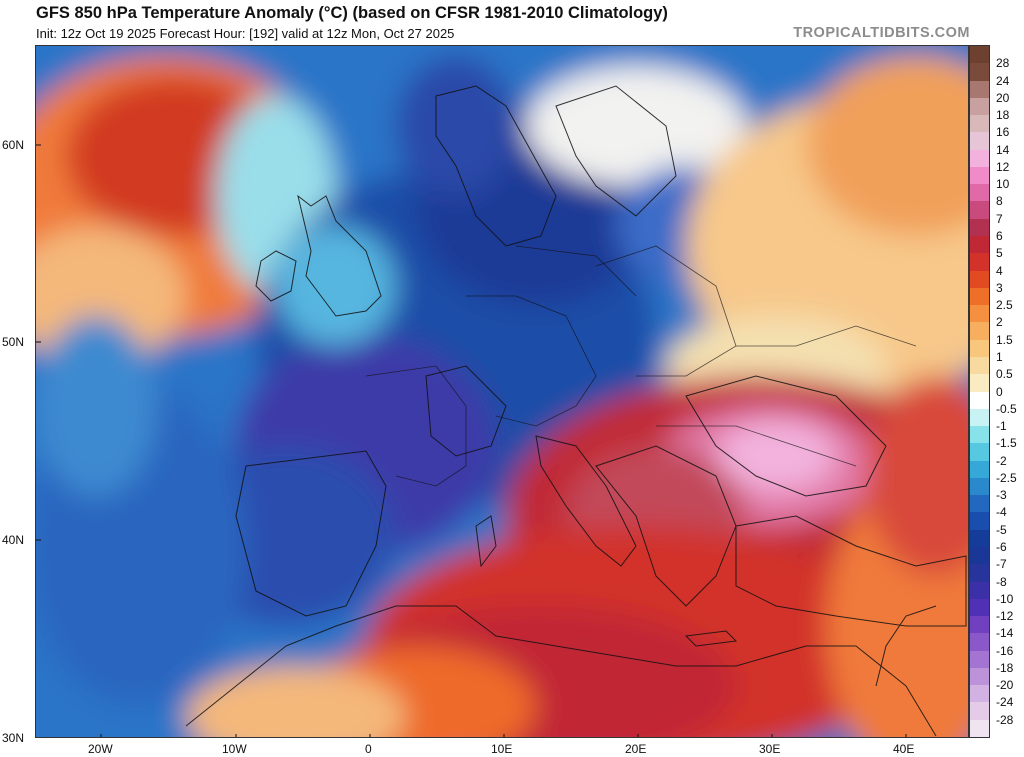 This screenshot has height=757, width=1024. Describe the element at coordinates (13, 342) in the screenshot. I see `lat-label-50n: 50N` at that location.